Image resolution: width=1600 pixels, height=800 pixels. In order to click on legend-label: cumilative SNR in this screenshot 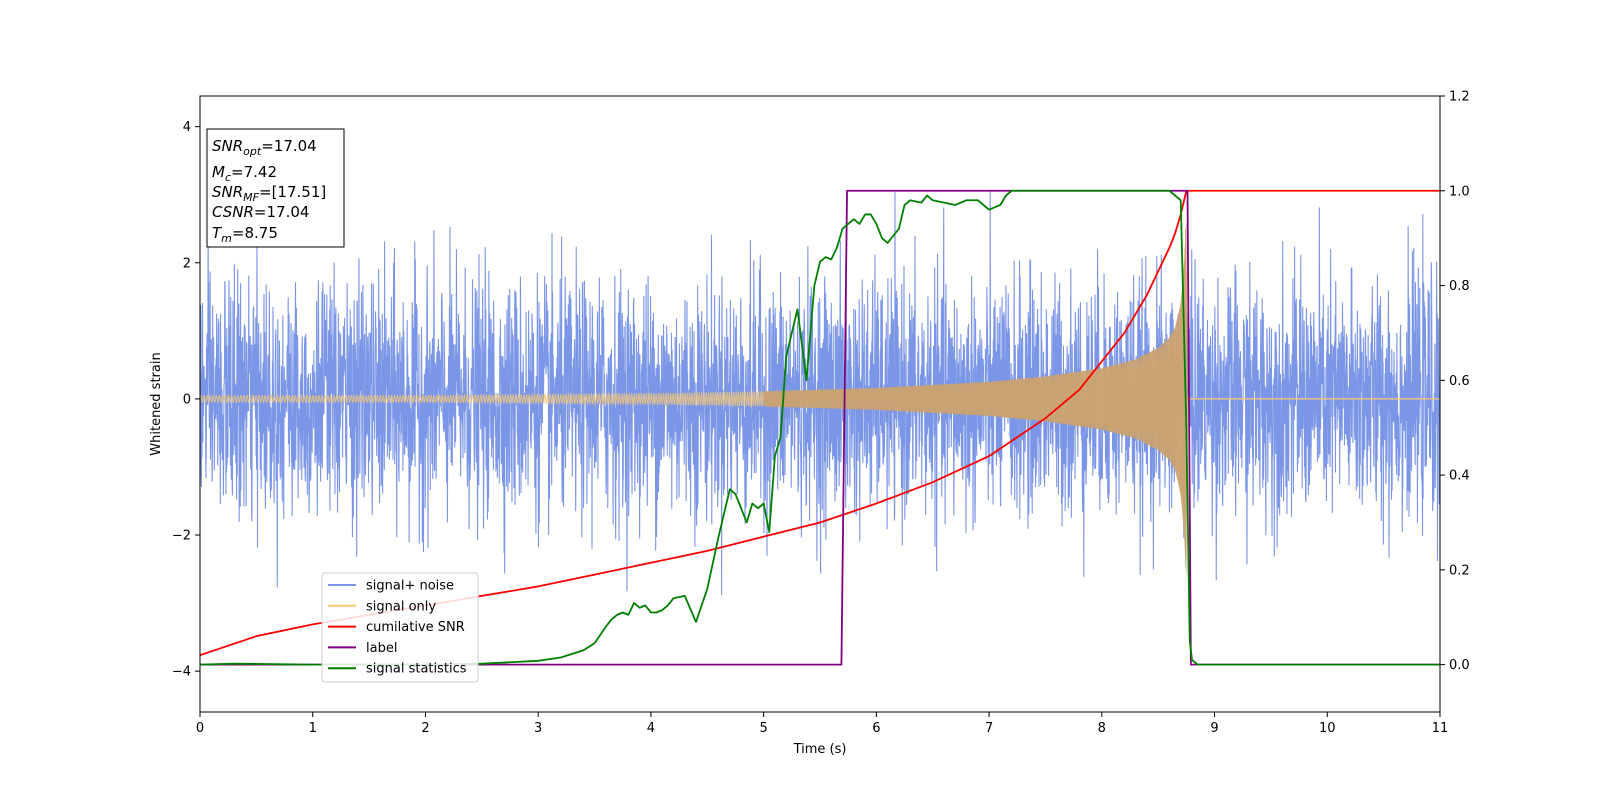, I will do `click(415, 627)`.